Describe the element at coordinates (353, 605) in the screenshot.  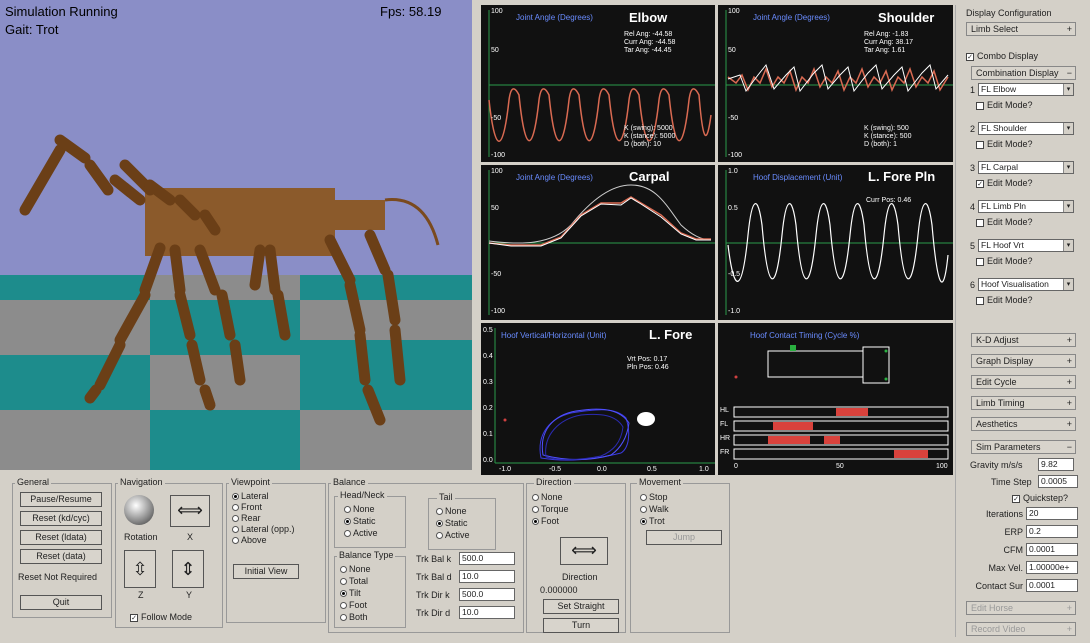
I see `balance-type-radio: Foot` at that location.